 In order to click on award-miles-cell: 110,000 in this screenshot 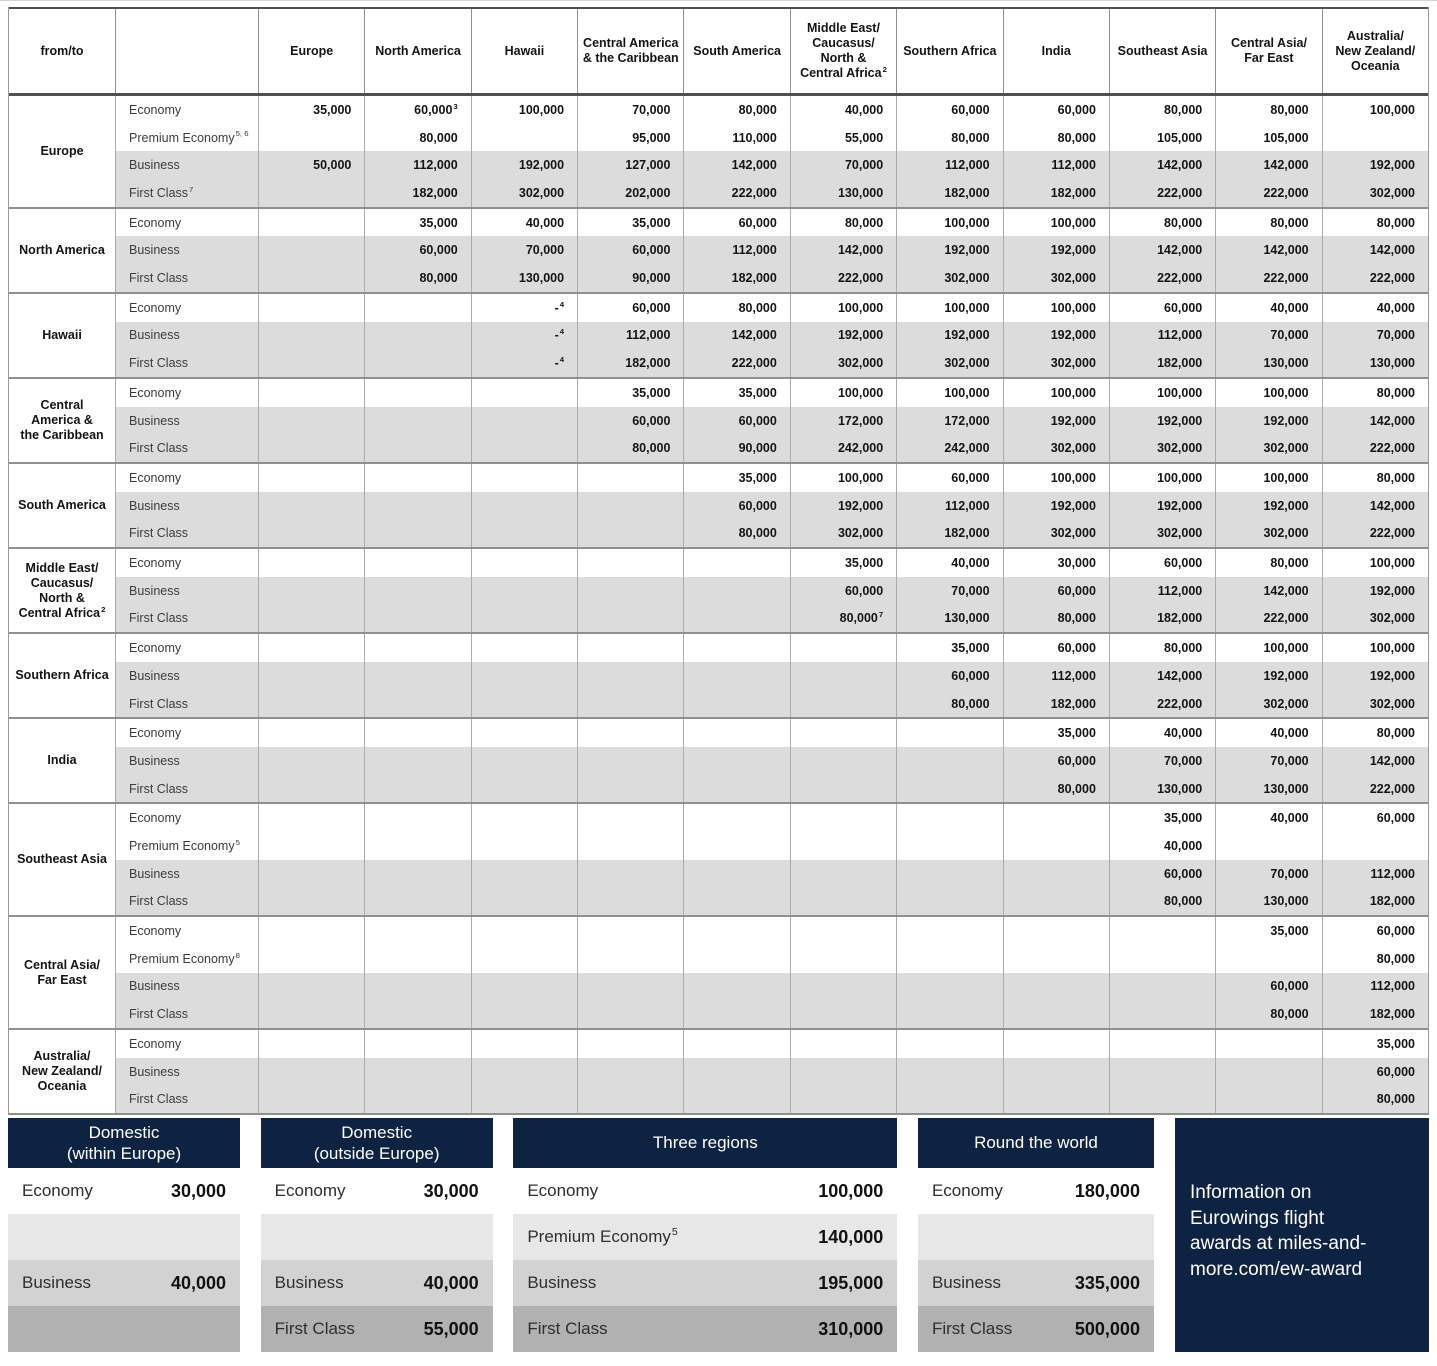, I will do `click(736, 137)`.